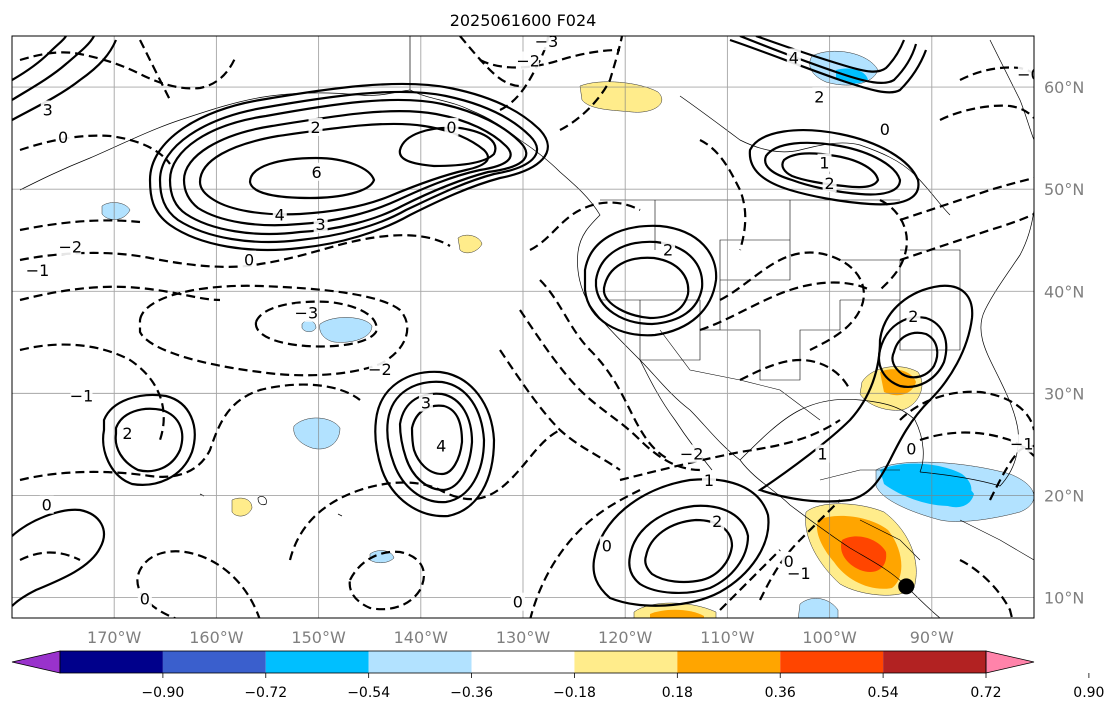  What do you see at coordinates (1064, 598) in the screenshot?
I see `latitude-tick-label: 10°N` at bounding box center [1064, 598].